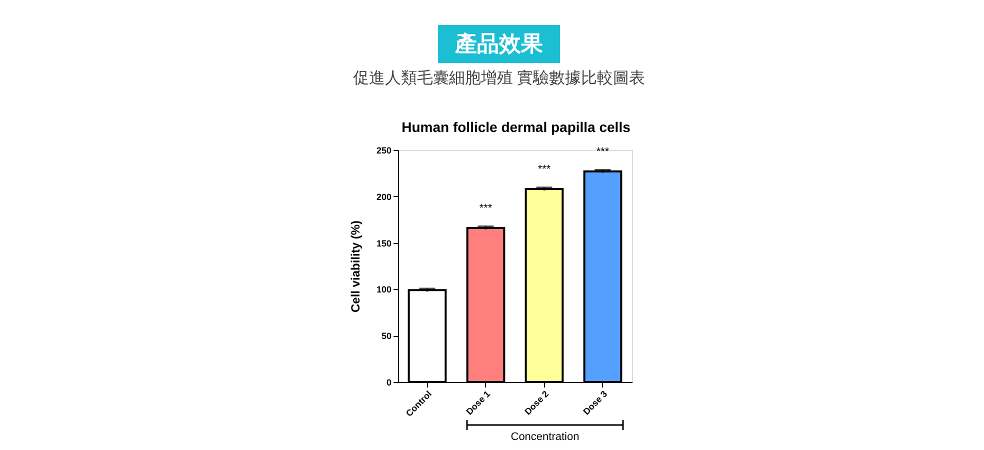 This screenshot has height=450, width=984. I want to click on chart-subtitle: 促進人類毛囊細胞增殖 實驗數據比較圖表, so click(499, 78).